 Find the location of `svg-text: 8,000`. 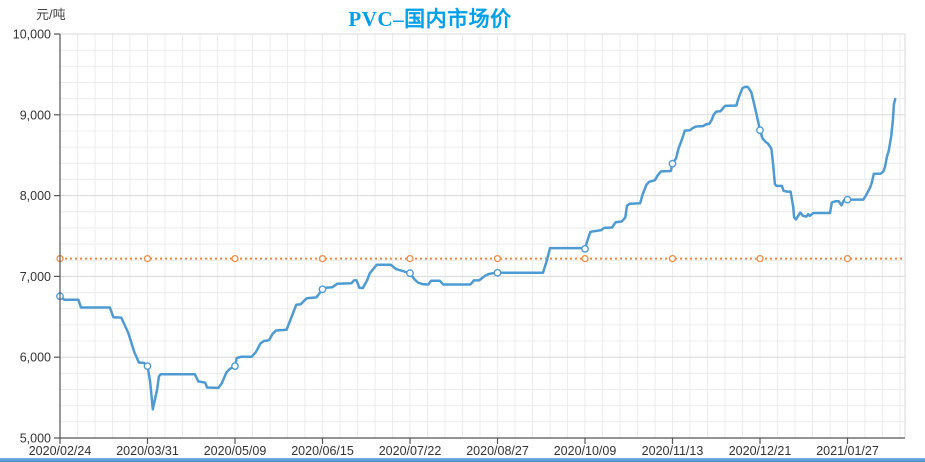

svg-text: 8,000 is located at coordinates (35, 196).